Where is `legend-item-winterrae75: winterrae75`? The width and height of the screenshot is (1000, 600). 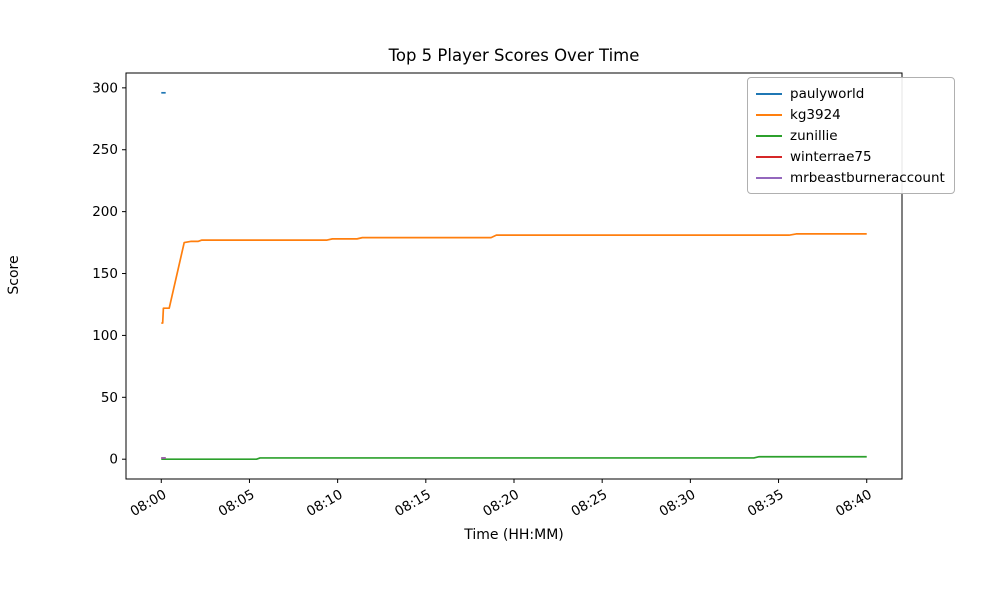 legend-item-winterrae75: winterrae75 is located at coordinates (850, 156).